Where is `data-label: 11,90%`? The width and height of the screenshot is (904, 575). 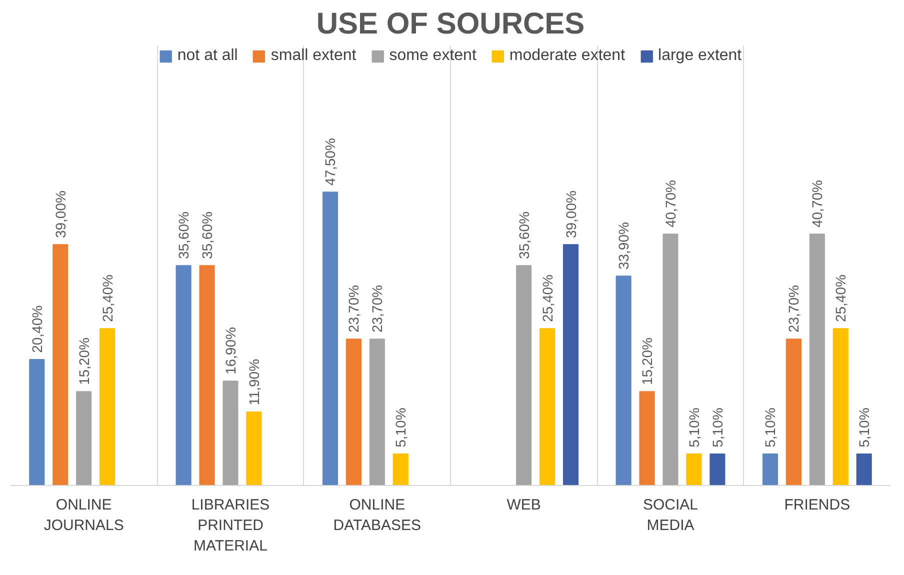
data-label: 11,90% is located at coordinates (254, 382).